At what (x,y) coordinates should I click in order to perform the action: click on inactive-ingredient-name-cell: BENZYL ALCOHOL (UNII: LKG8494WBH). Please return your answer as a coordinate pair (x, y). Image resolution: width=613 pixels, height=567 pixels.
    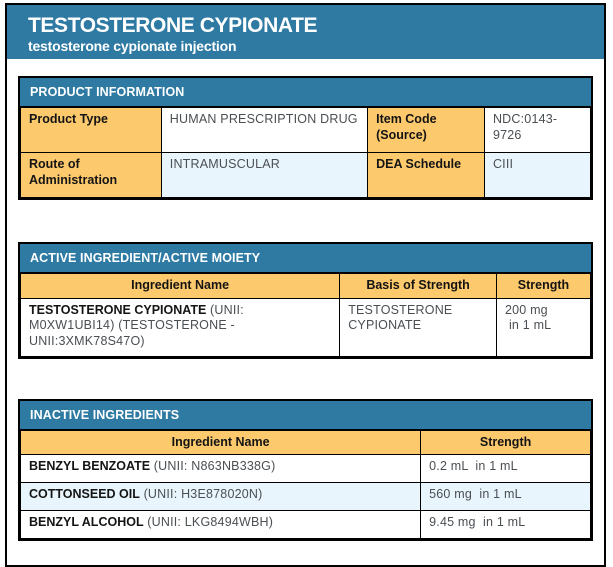
    Looking at the image, I should click on (220, 525).